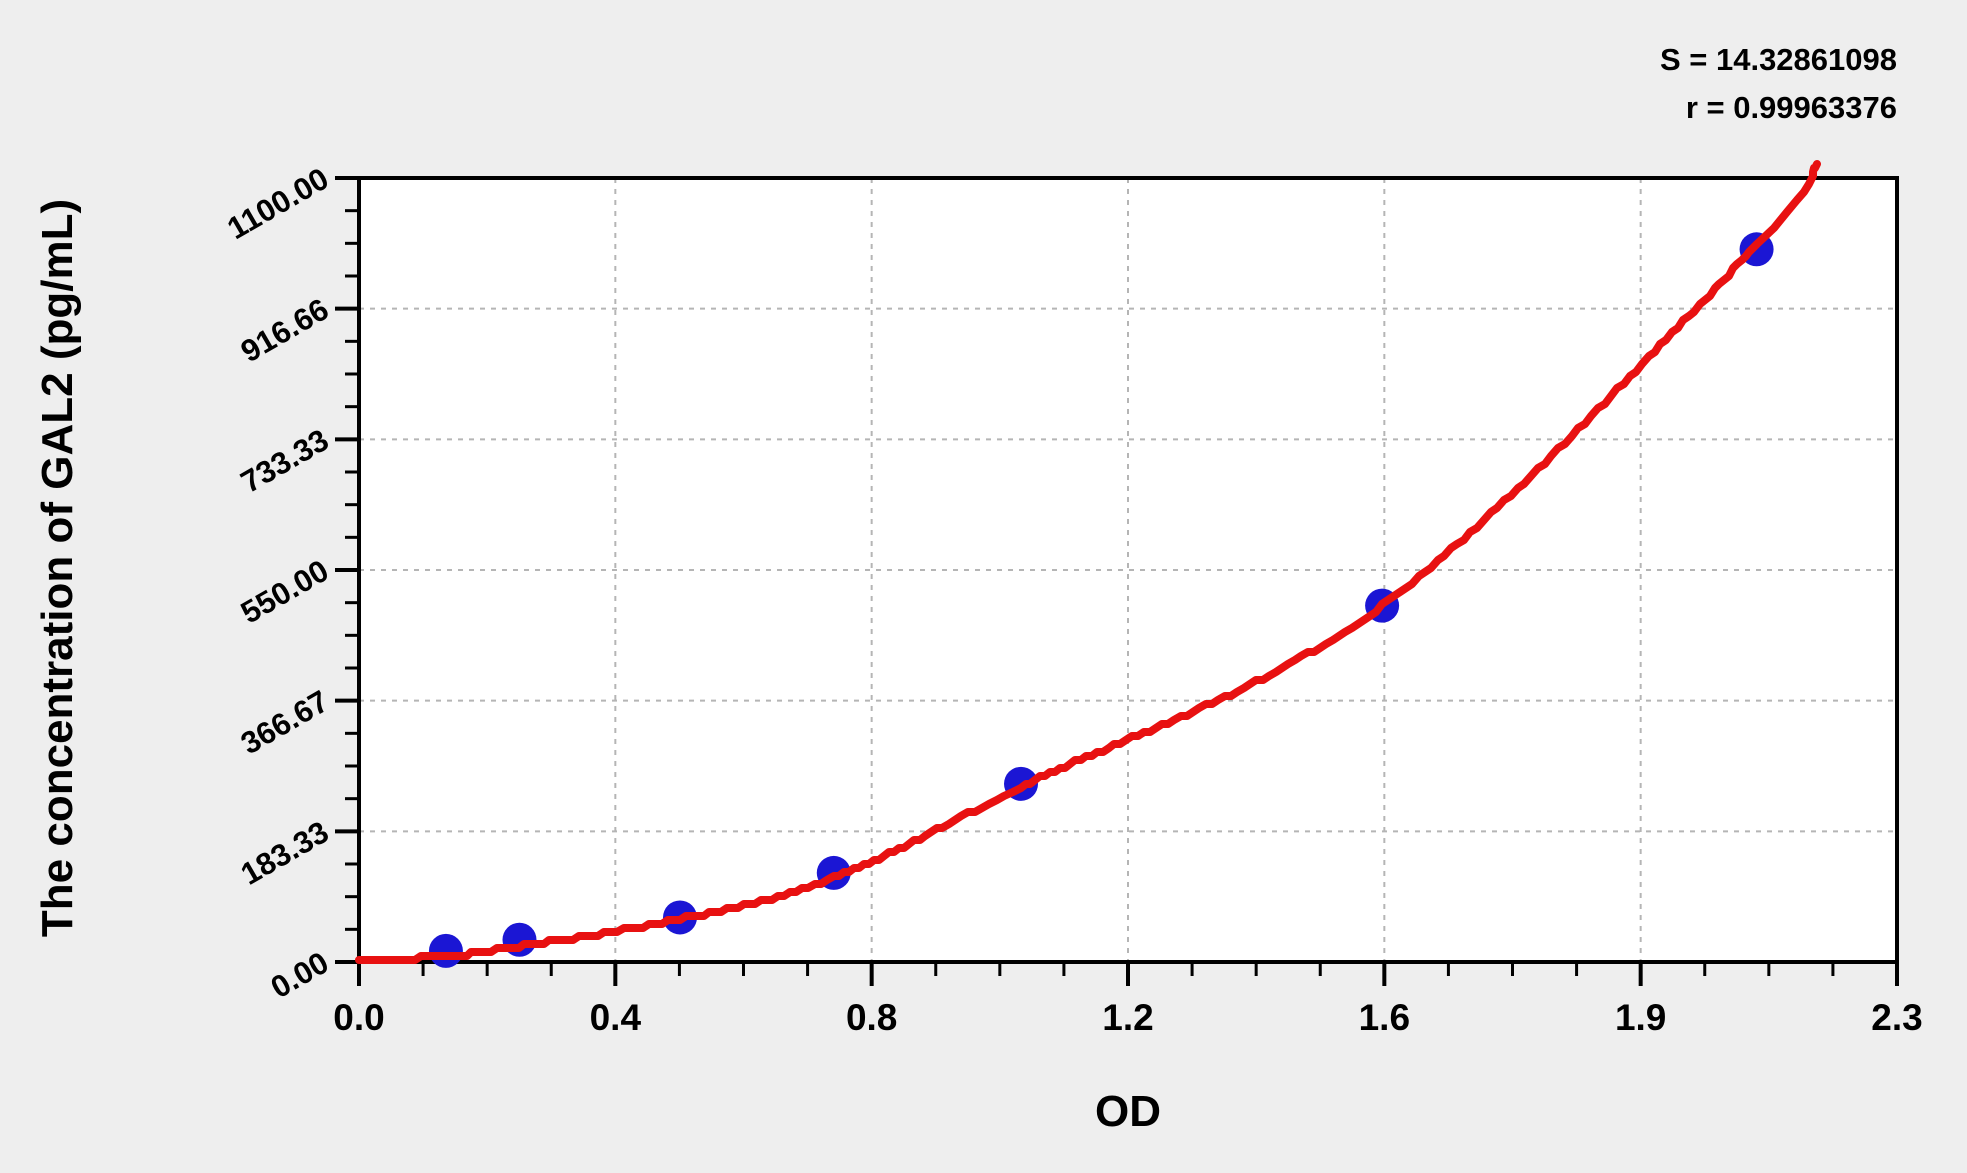 This screenshot has height=1173, width=1967. What do you see at coordinates (300, 975) in the screenshot?
I see `y-tick-label: 0.00` at bounding box center [300, 975].